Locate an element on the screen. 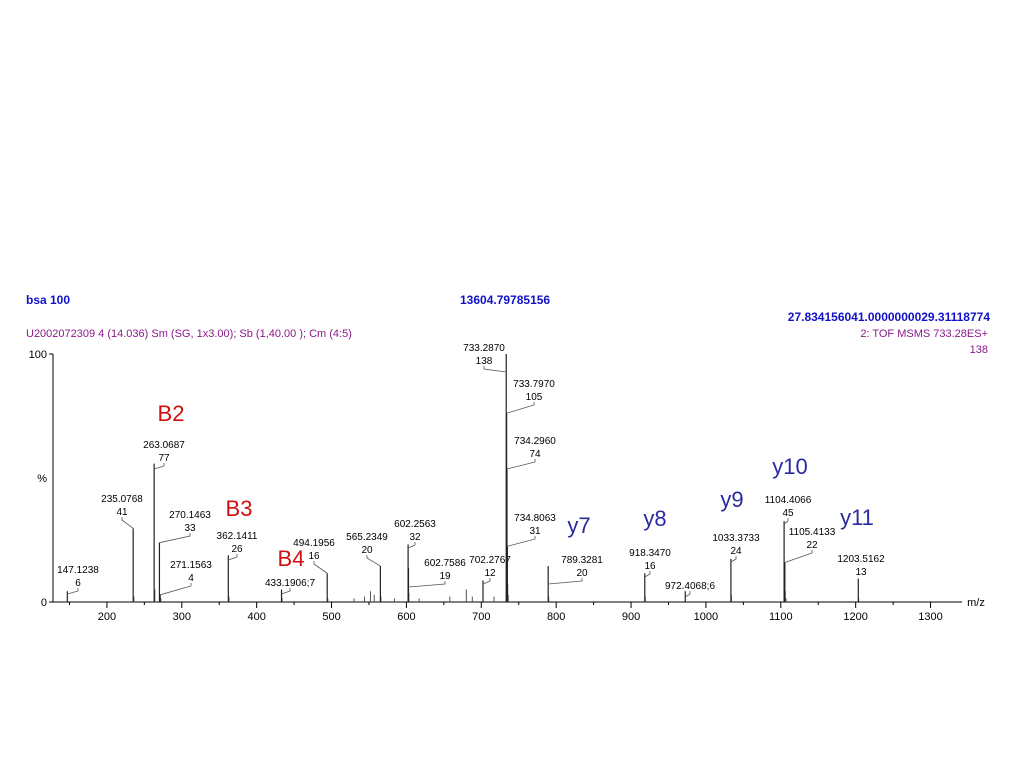 The width and height of the screenshot is (1024, 768). base-peak-value: 13604.79785156 is located at coordinates (505, 300).